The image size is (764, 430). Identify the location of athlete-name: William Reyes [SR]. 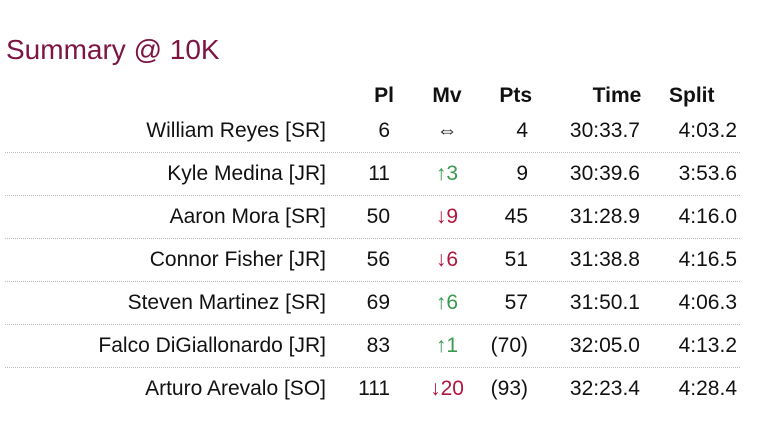
(236, 130).